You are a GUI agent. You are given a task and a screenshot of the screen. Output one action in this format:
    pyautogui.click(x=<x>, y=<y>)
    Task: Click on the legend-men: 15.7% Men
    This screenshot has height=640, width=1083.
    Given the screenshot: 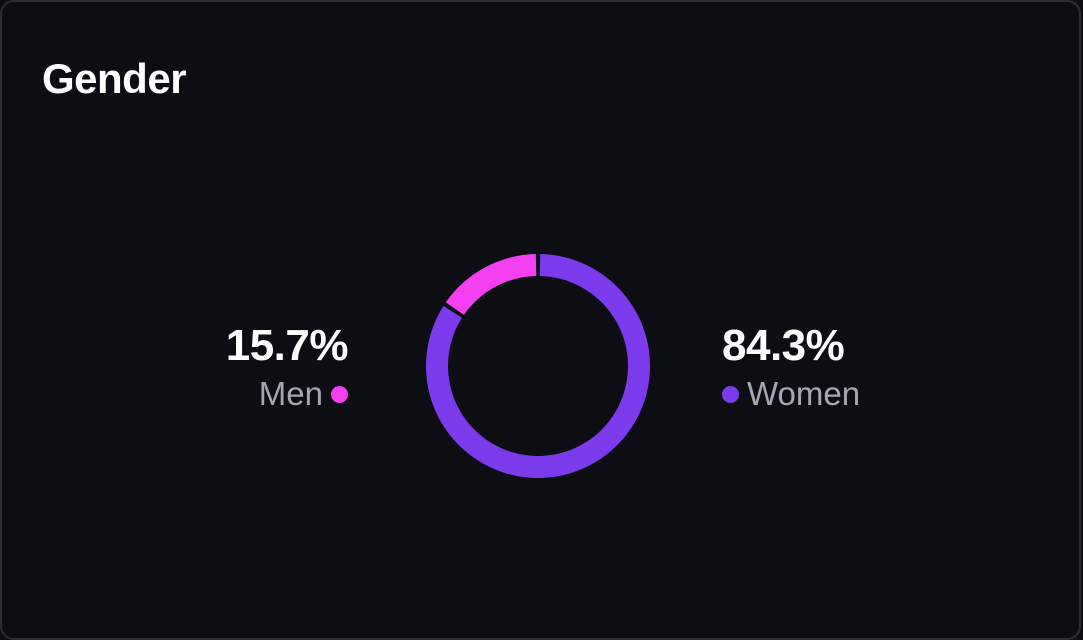 What is the action you would take?
    pyautogui.click(x=287, y=367)
    